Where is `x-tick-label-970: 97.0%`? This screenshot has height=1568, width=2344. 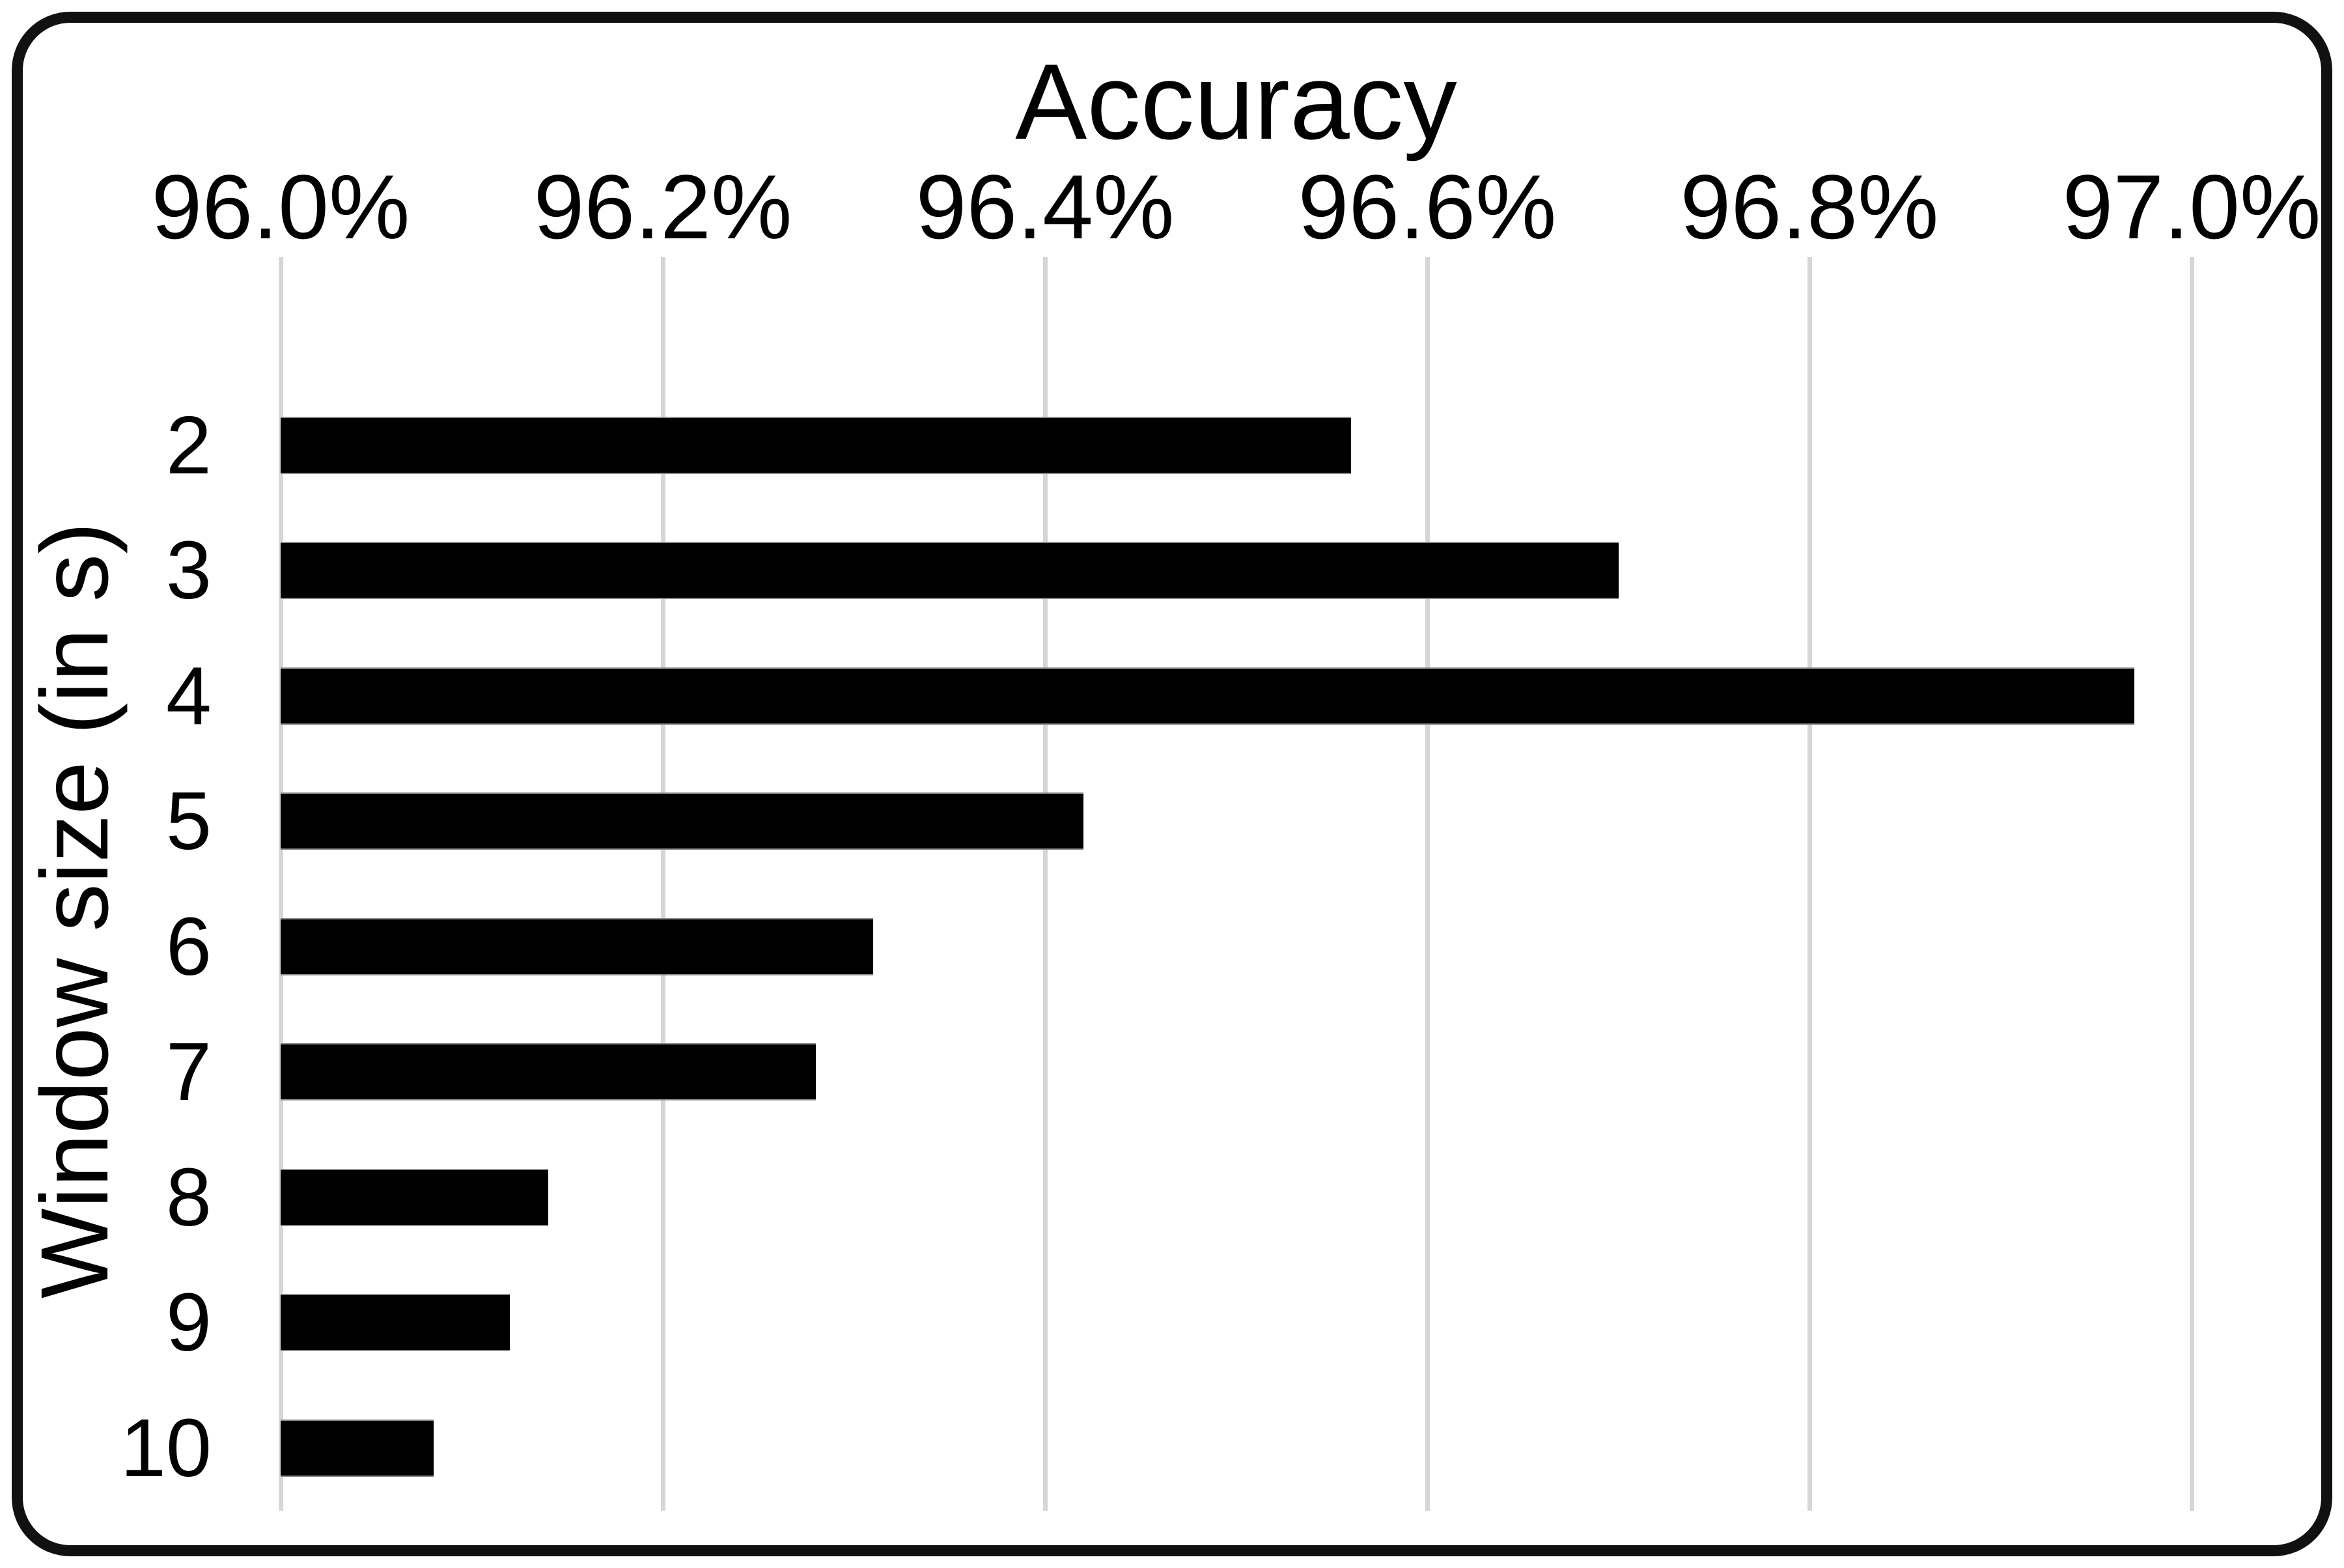 x-tick-label-970: 97.0% is located at coordinates (2191, 207).